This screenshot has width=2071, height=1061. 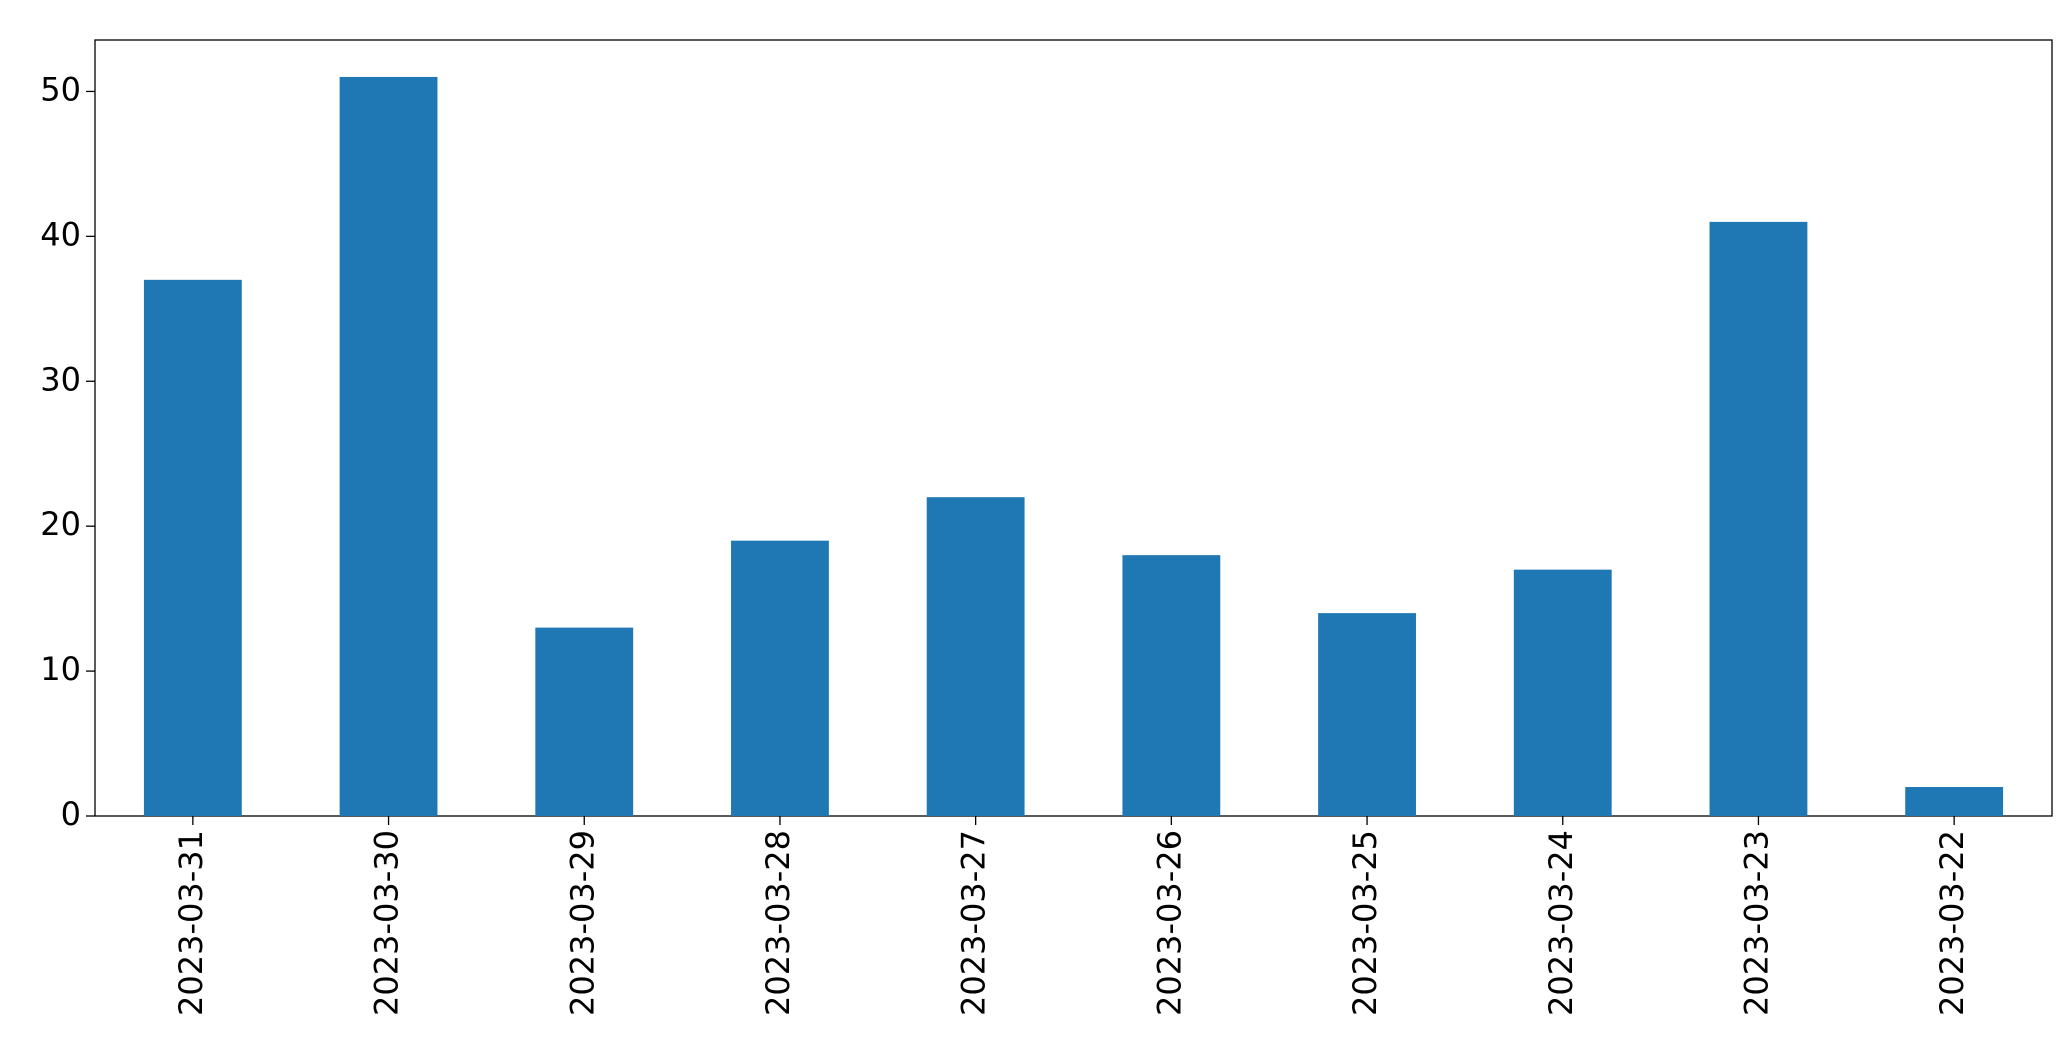 What do you see at coordinates (974, 923) in the screenshot?
I see `x-tick-label: 2023-03-27` at bounding box center [974, 923].